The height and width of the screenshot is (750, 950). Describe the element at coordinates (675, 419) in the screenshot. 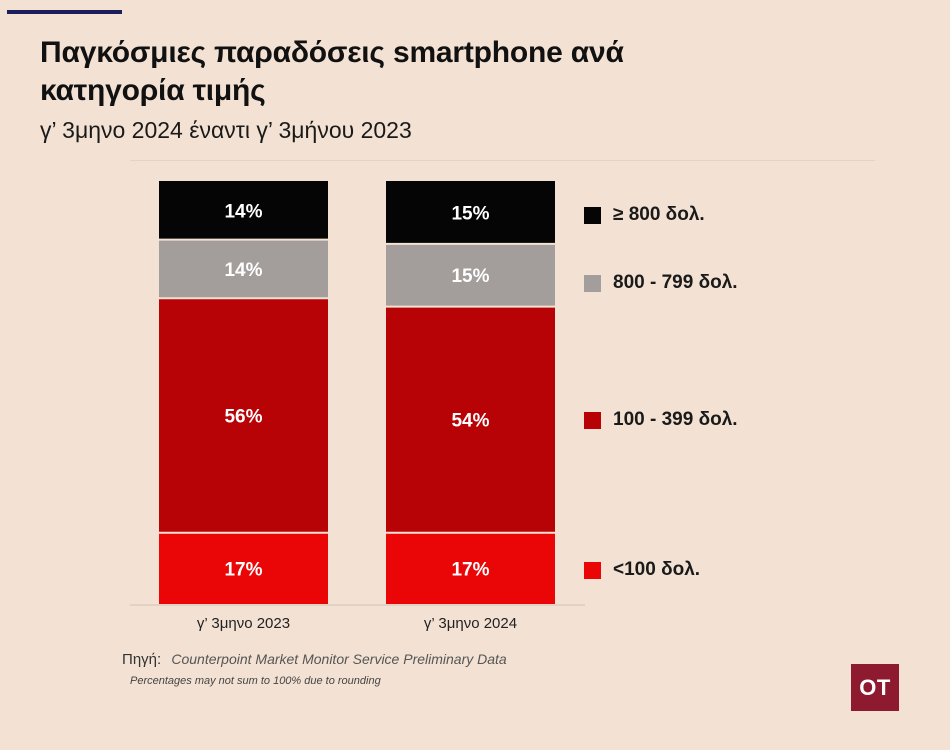

I see `legend-label: 100 - 399 δολ.` at that location.